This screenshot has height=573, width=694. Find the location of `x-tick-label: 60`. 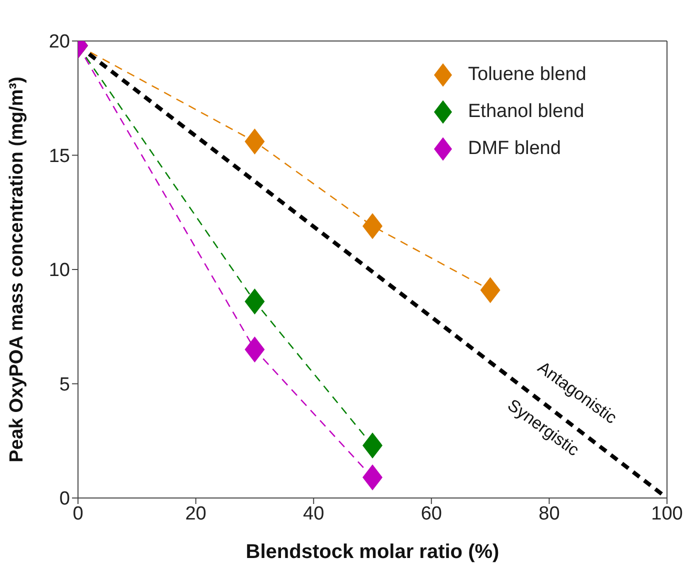

x-tick-label: 60 is located at coordinates (431, 513).